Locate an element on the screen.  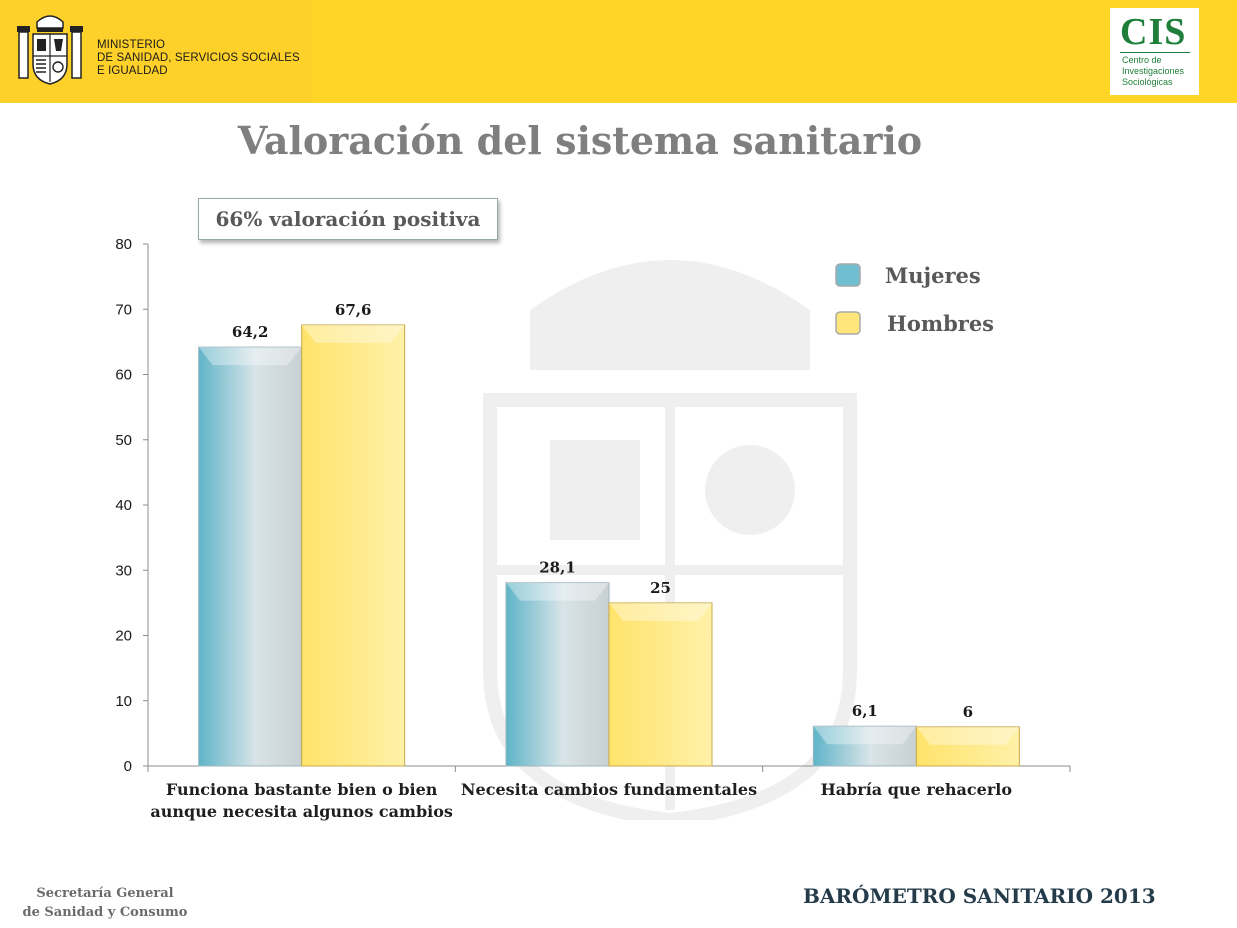
data-label-mujeres: 64,2 is located at coordinates (250, 332).